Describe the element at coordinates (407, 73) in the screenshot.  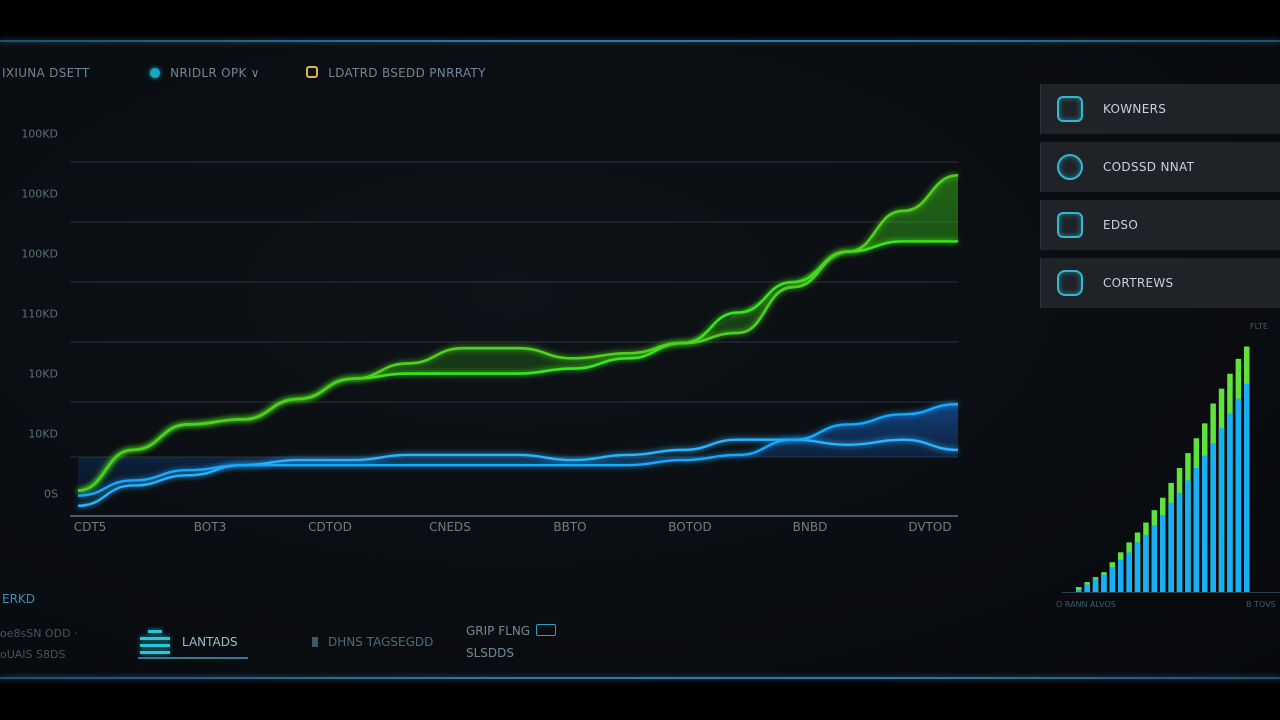
I see `tab-label: LDATRD BSEDD PNRRATY` at that location.